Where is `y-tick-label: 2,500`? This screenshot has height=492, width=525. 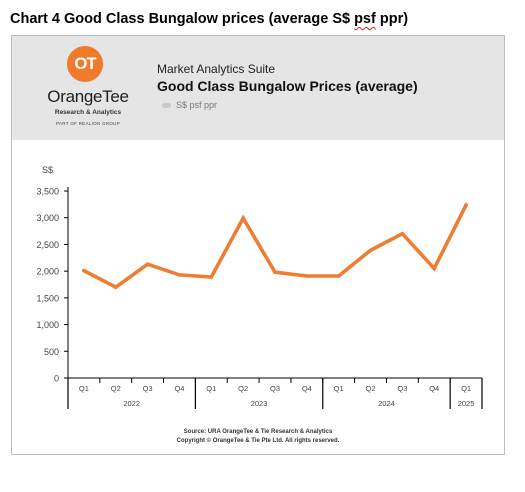 y-tick-label: 2,500 is located at coordinates (47, 245).